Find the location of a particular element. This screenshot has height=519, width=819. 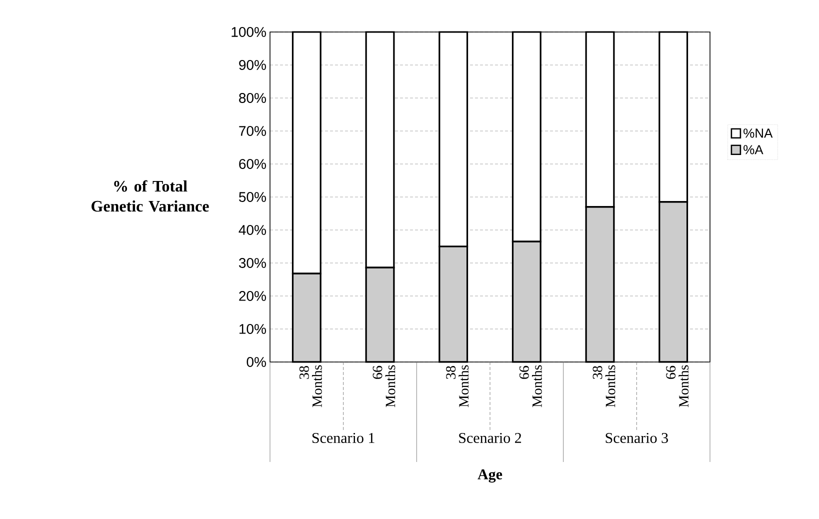

text: Scenario 3 is located at coordinates (637, 438).